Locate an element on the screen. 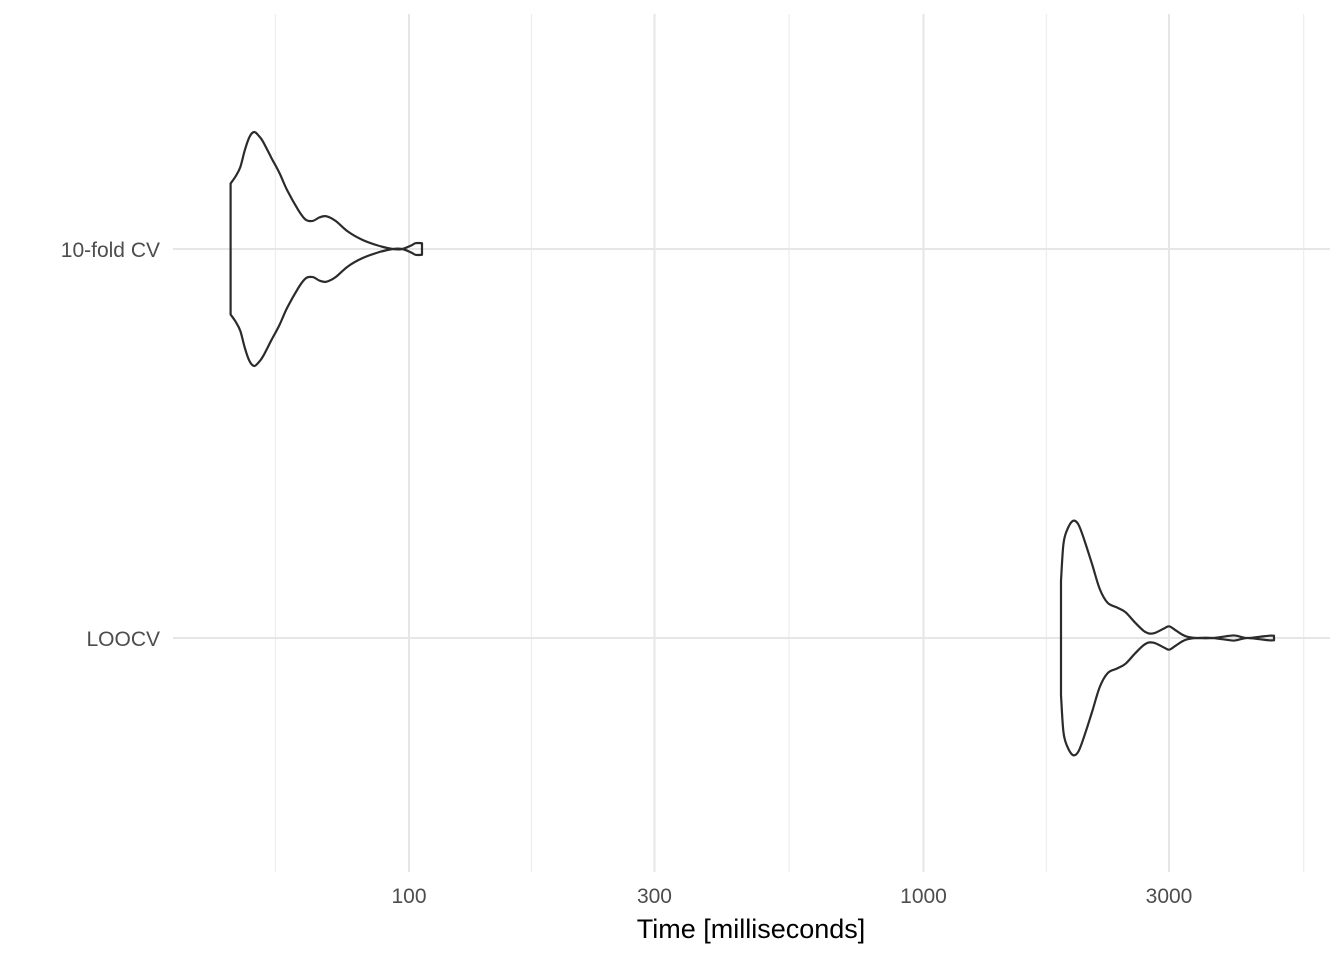 This screenshot has height=960, width=1344. x-tick-label: 300 is located at coordinates (654, 896).